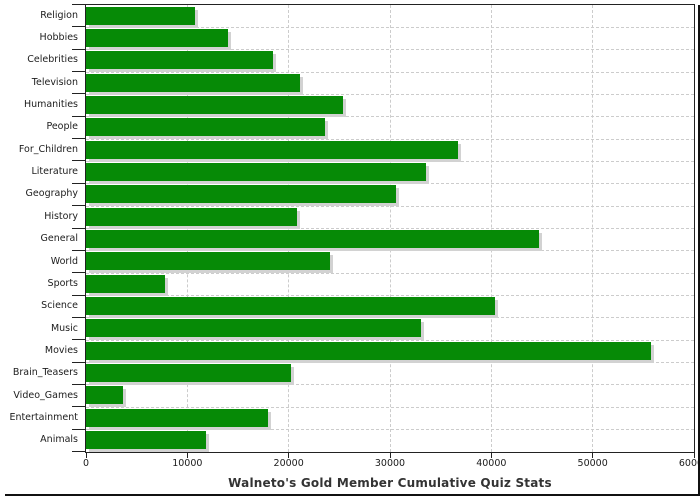  I want to click on y-axis-label: Entertainment, so click(43, 417).